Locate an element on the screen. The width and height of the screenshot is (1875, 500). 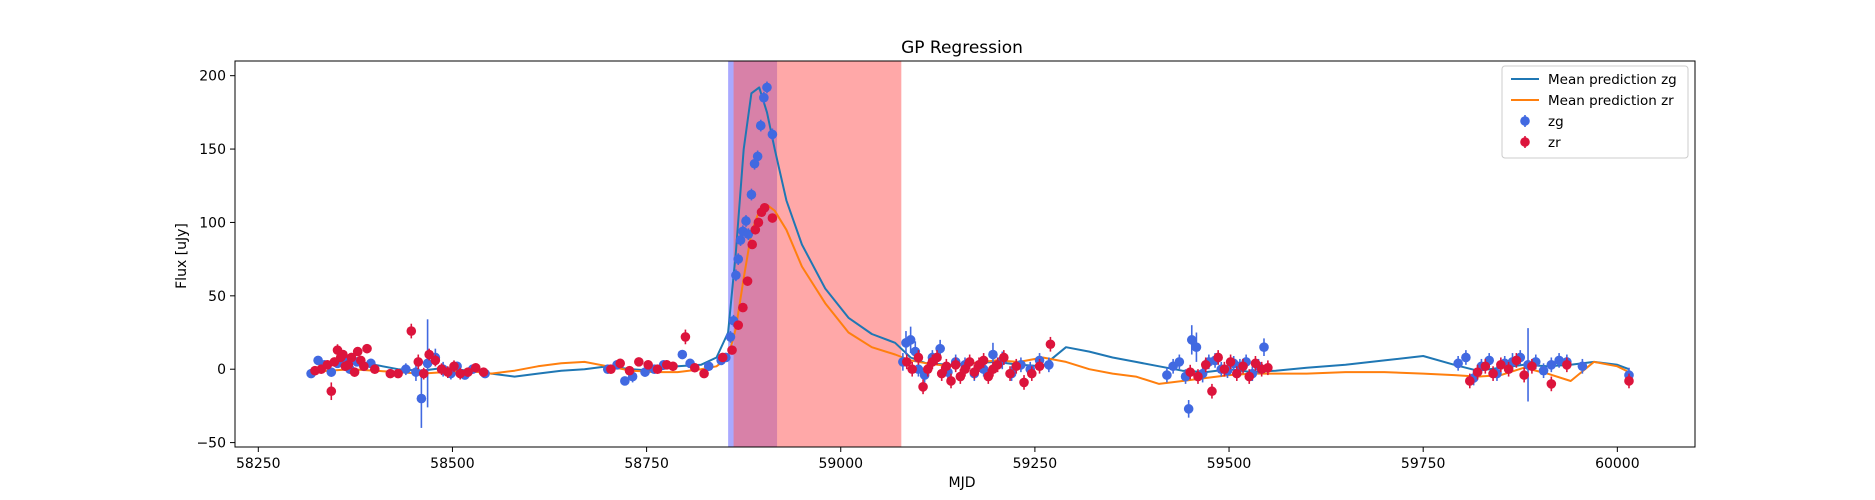
x-tick-label: 59750 is located at coordinates (1423, 464).